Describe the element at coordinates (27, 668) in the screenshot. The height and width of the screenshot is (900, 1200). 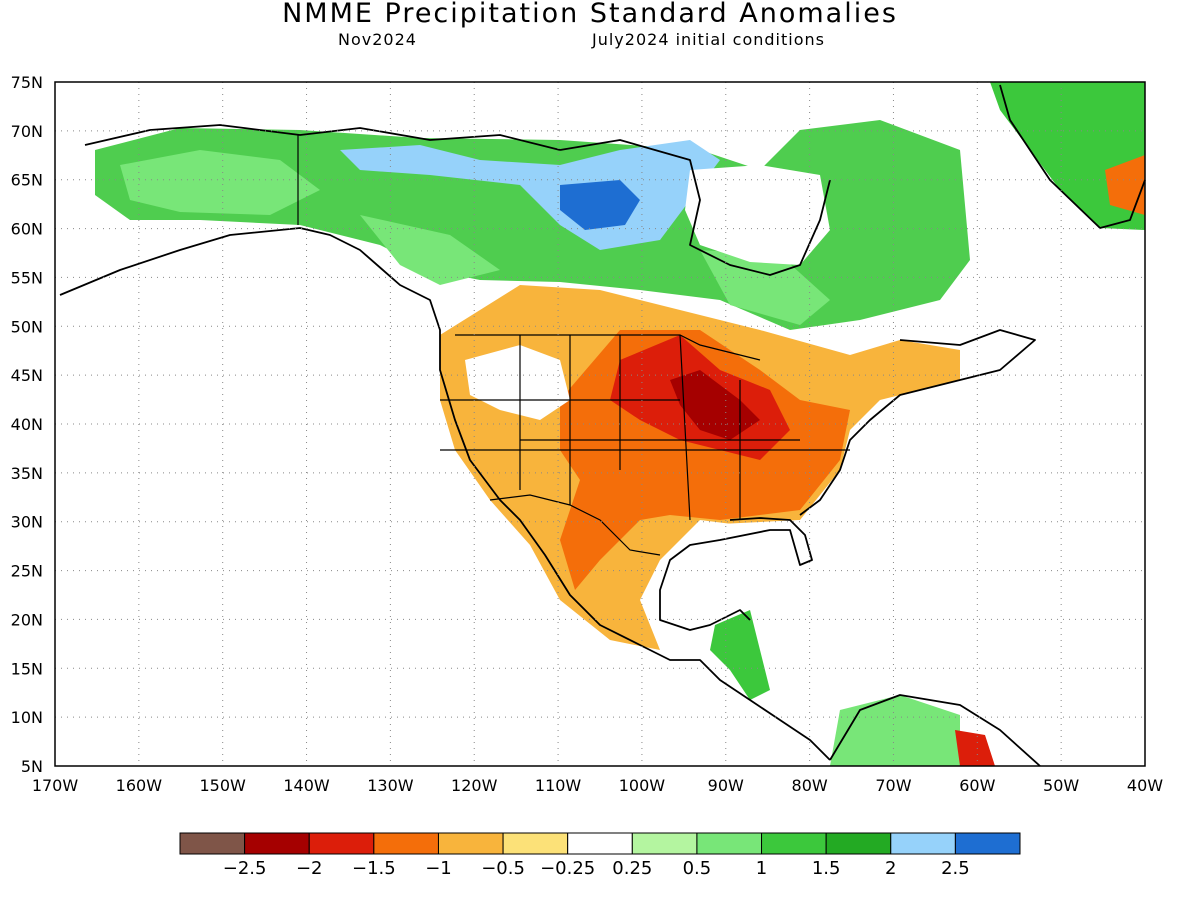
I see `lat-tick-label: 15N` at that location.